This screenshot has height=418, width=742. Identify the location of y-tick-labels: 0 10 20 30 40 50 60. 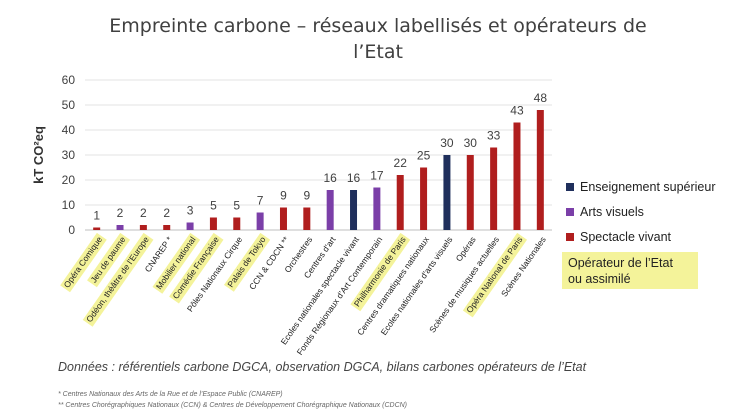
(69, 155).